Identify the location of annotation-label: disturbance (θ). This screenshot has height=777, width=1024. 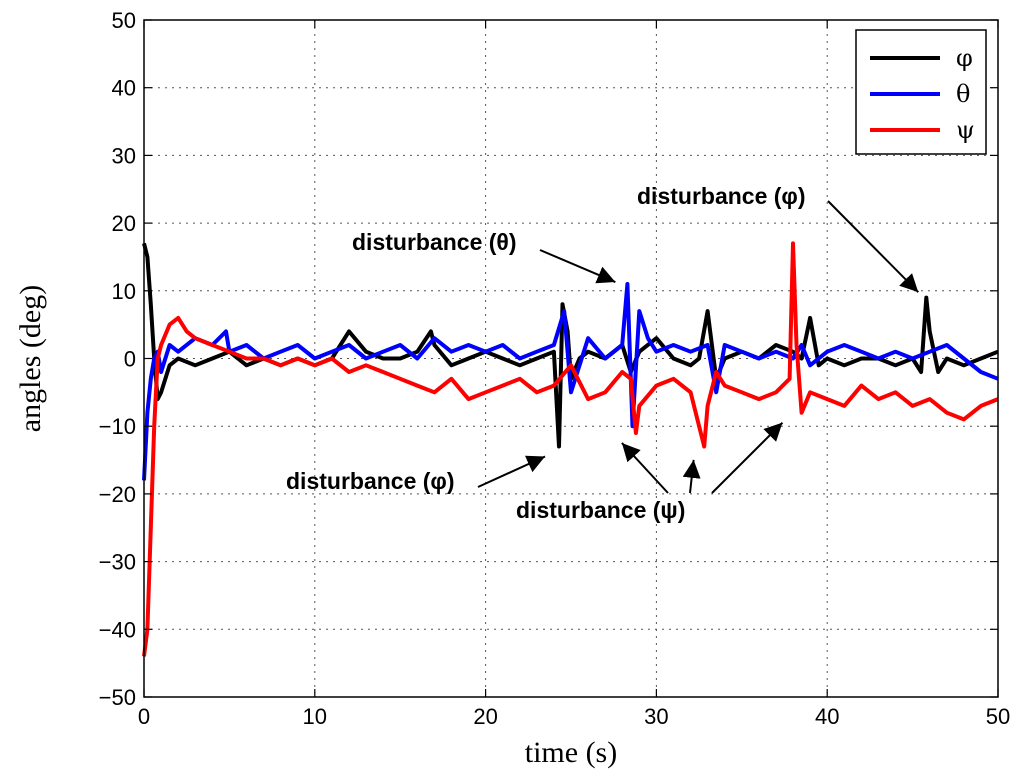
(434, 242).